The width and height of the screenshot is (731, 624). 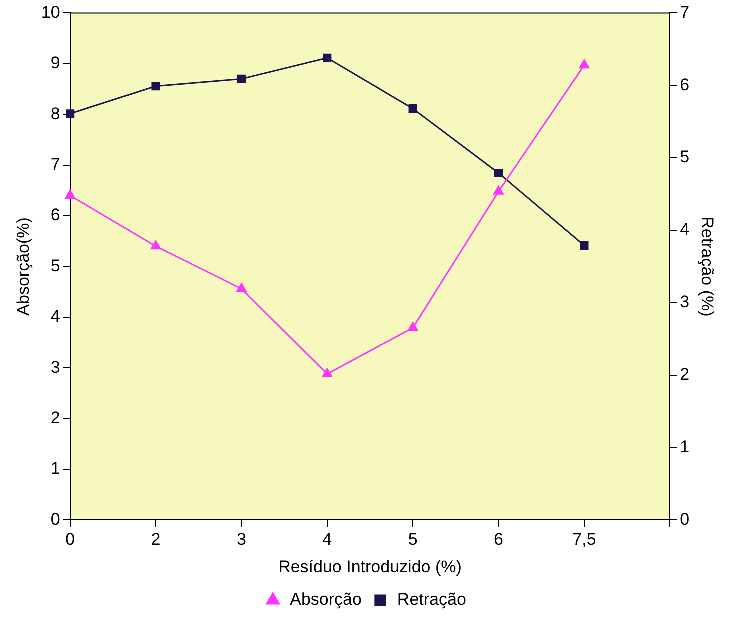 I want to click on y-tick-label: 1, so click(x=55, y=468).